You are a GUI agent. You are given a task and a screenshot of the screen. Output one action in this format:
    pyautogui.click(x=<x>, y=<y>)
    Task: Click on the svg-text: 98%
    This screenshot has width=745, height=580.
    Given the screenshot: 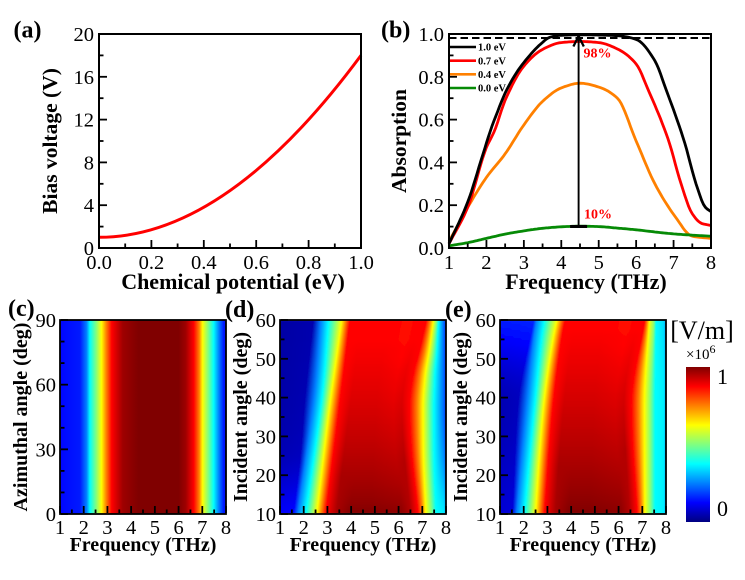 What is the action you would take?
    pyautogui.click(x=598, y=54)
    